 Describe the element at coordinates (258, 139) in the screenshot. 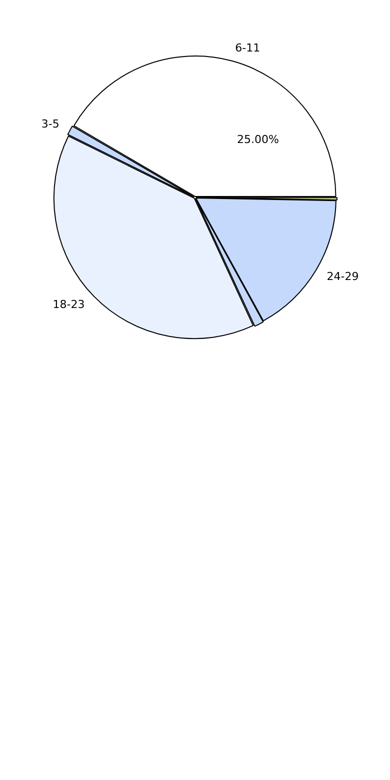

I see `text: 25.00%` at that location.